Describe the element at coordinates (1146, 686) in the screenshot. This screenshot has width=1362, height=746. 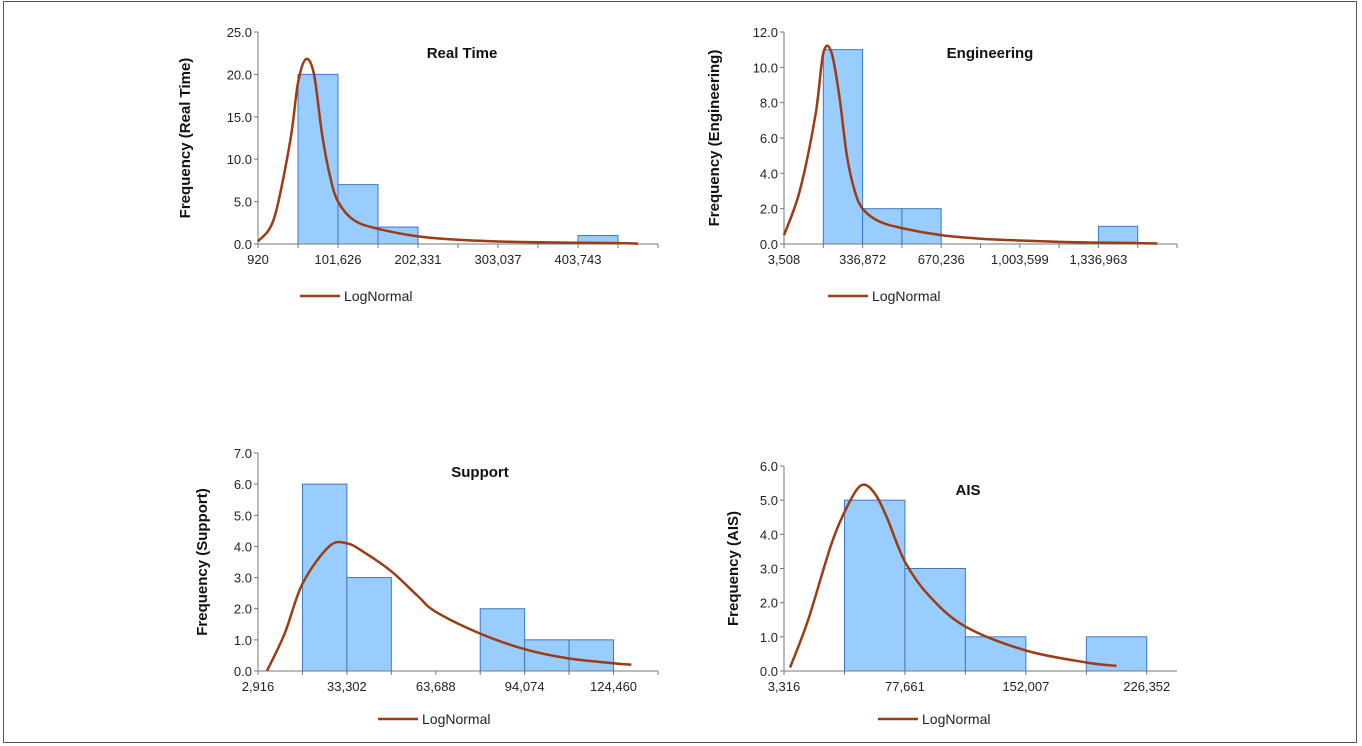
I see `x-tick-label: 226,352` at that location.